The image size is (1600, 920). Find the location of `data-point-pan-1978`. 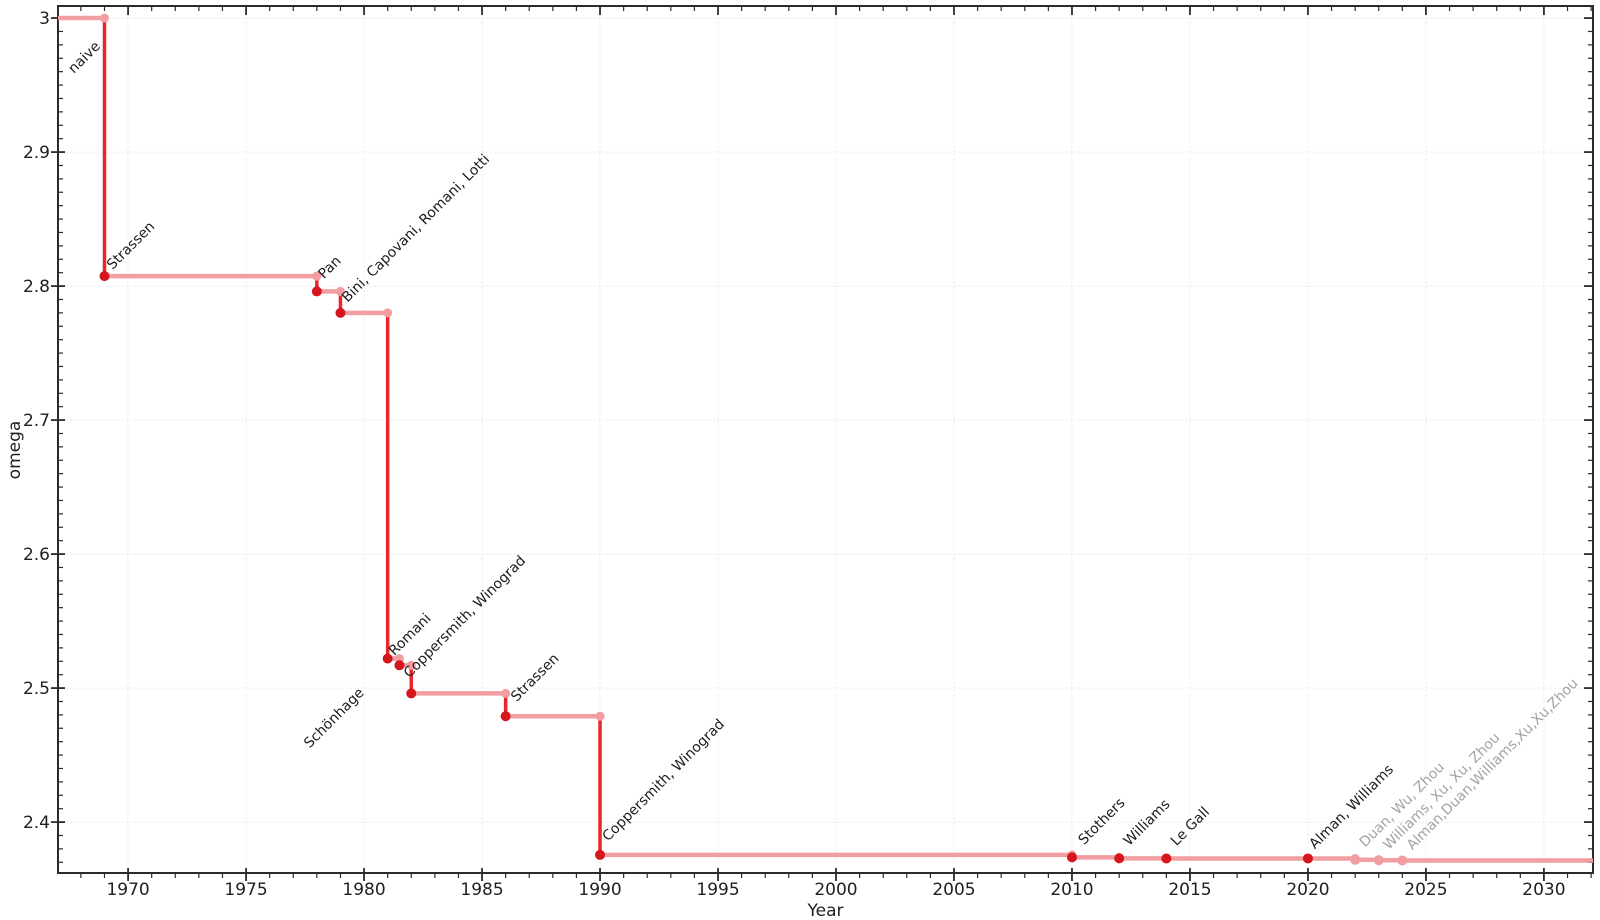

data-point-pan-1978 is located at coordinates (316, 291).